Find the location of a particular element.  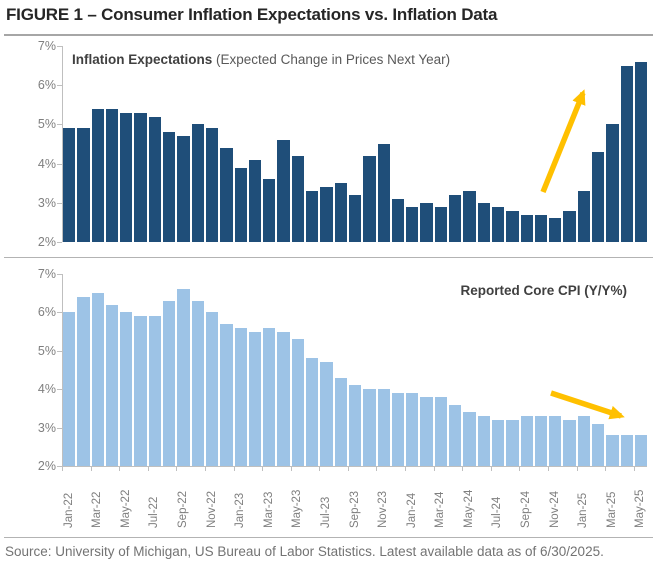

title-divider is located at coordinates (328, 35).